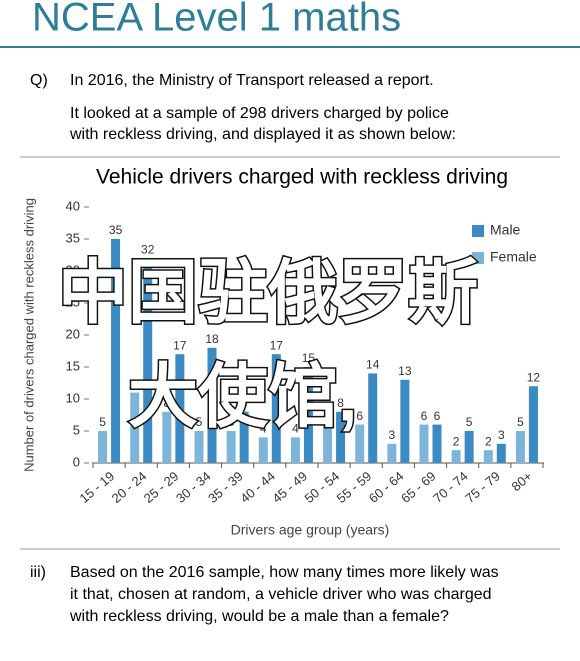 This screenshot has width=580, height=661. What do you see at coordinates (193, 487) in the screenshot?
I see `x-tick-label: 30 - 34` at bounding box center [193, 487].